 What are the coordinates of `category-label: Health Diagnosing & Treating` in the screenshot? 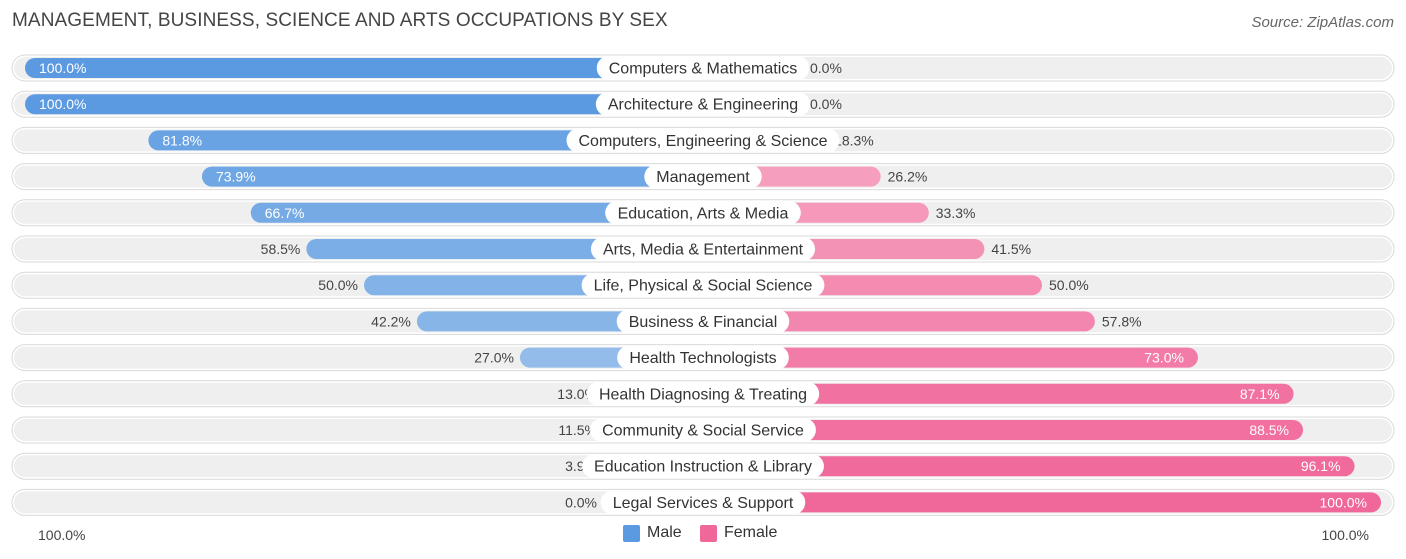 It's located at (703, 394).